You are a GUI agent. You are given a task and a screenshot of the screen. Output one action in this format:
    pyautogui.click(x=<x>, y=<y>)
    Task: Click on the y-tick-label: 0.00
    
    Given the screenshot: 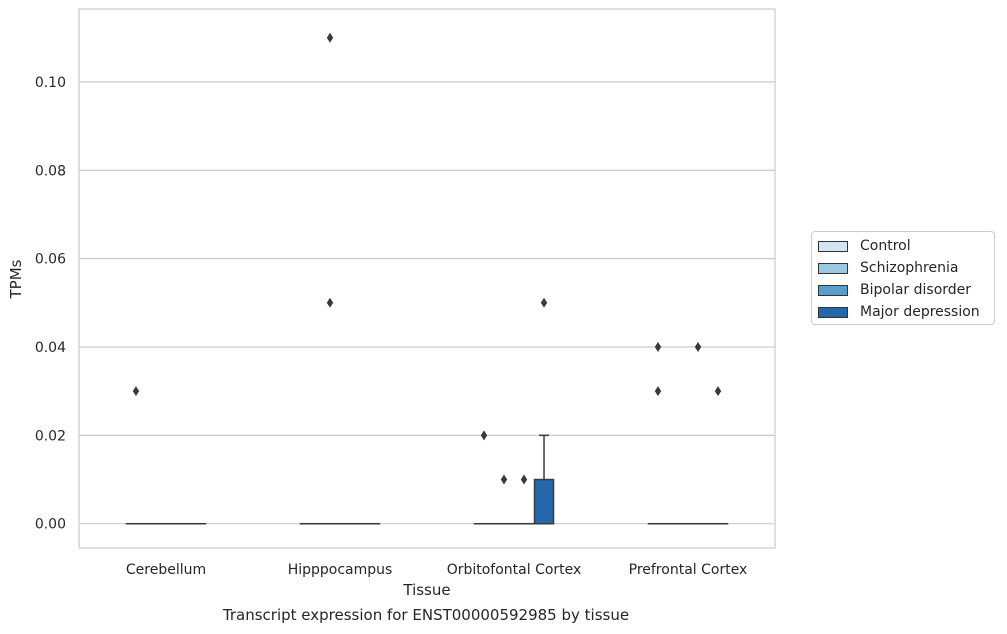 What is the action you would take?
    pyautogui.click(x=50, y=525)
    